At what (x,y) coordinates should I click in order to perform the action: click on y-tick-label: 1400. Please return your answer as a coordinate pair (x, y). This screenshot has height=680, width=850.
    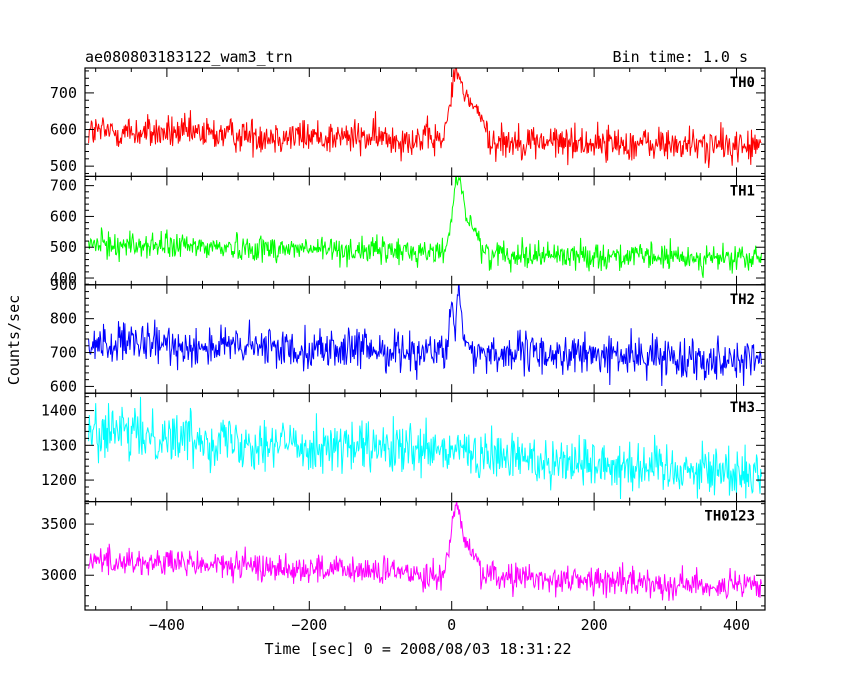
    Looking at the image, I should click on (59, 411).